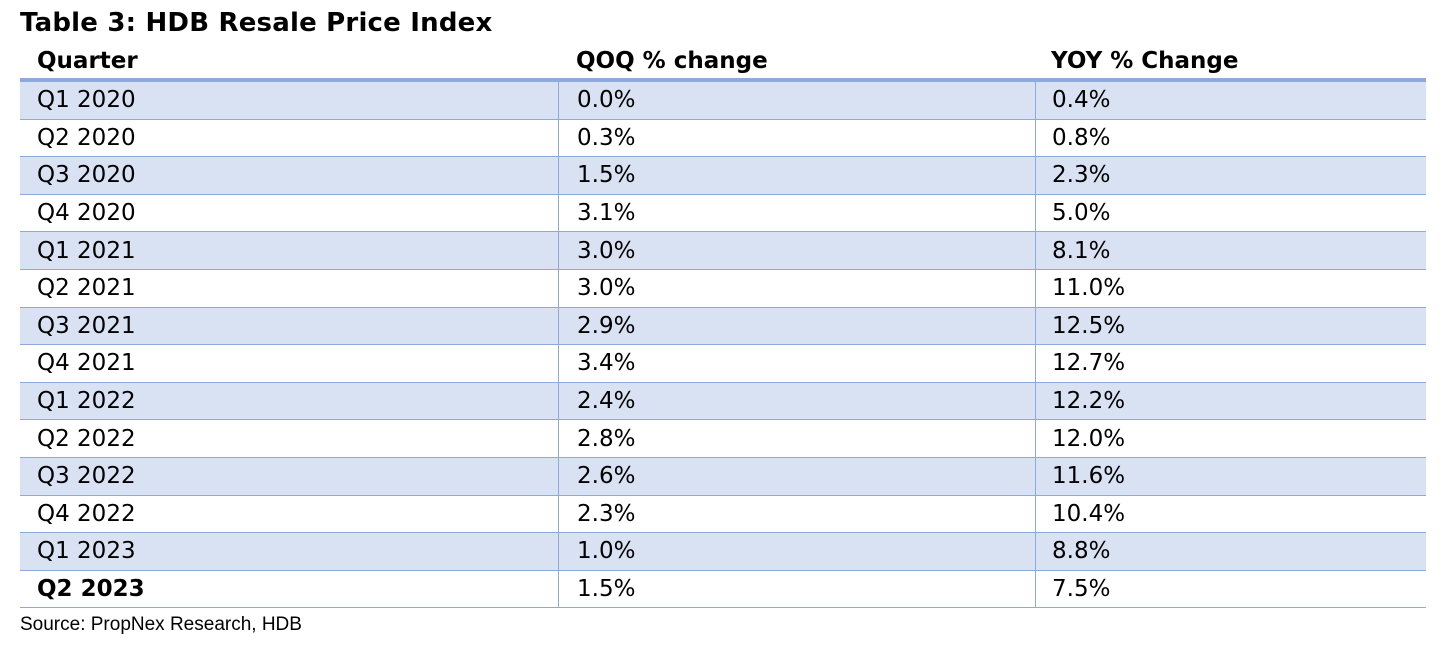 The image size is (1444, 651). I want to click on column-header-qoq: QOQ % change, so click(672, 61).